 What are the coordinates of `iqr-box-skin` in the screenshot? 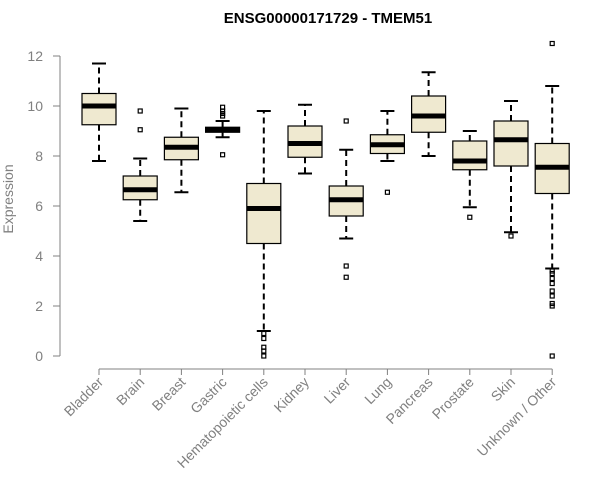 It's located at (511, 143).